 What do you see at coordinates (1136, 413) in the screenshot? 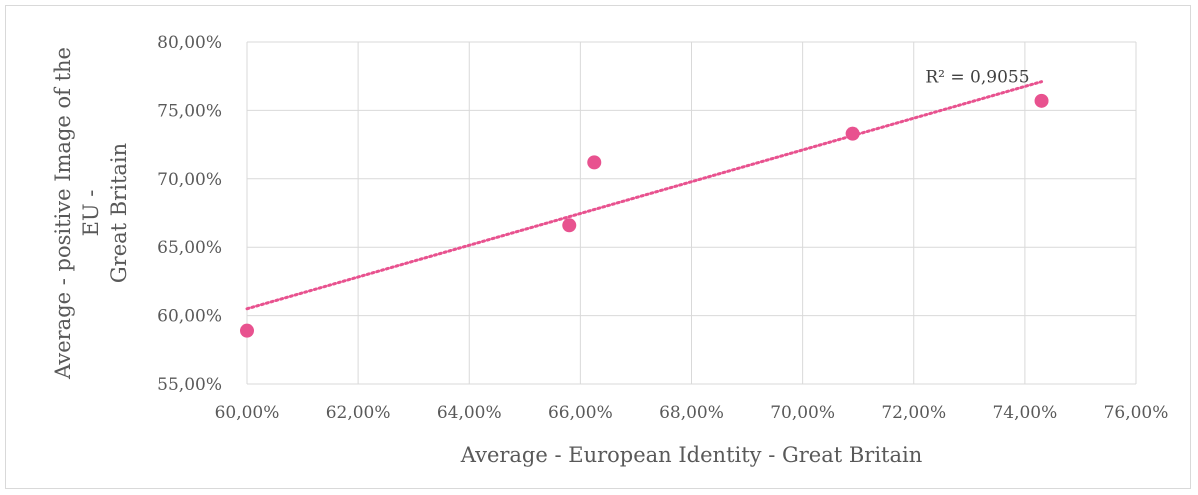
I see `x-tick-label: 76,00%` at bounding box center [1136, 413].